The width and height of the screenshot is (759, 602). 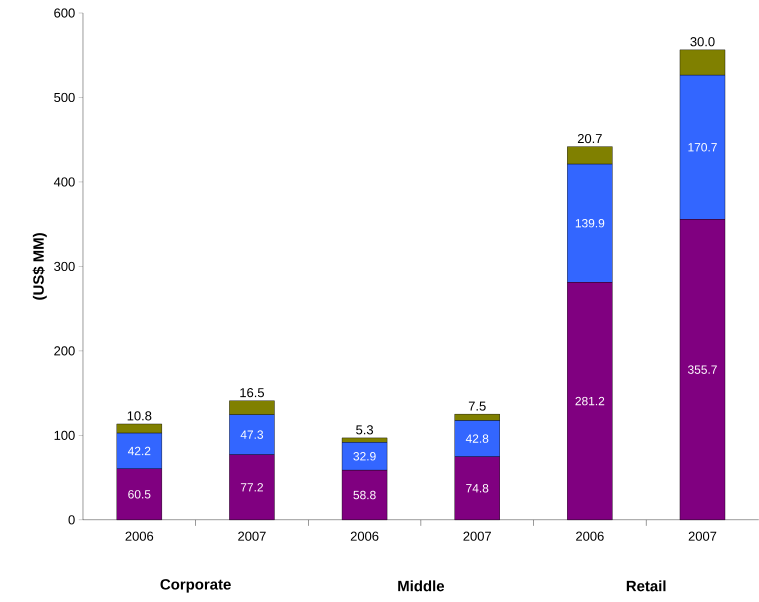 What do you see at coordinates (365, 429) in the screenshot?
I see `data-label: 5.3` at bounding box center [365, 429].